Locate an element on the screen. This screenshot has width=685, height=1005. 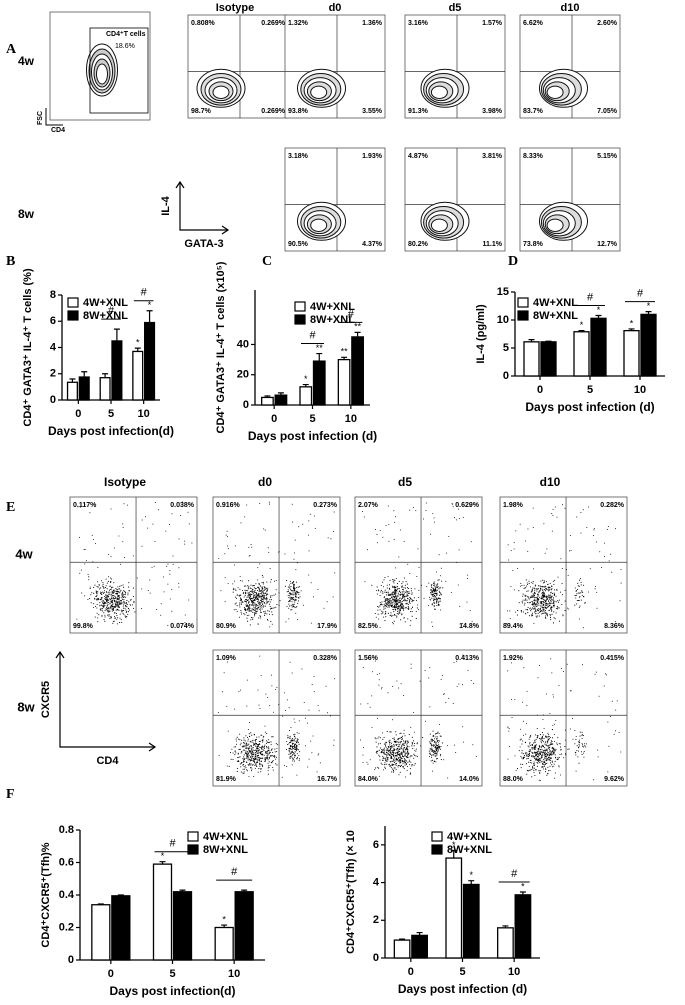
quadrant-percent: 0.273% is located at coordinates (325, 505).